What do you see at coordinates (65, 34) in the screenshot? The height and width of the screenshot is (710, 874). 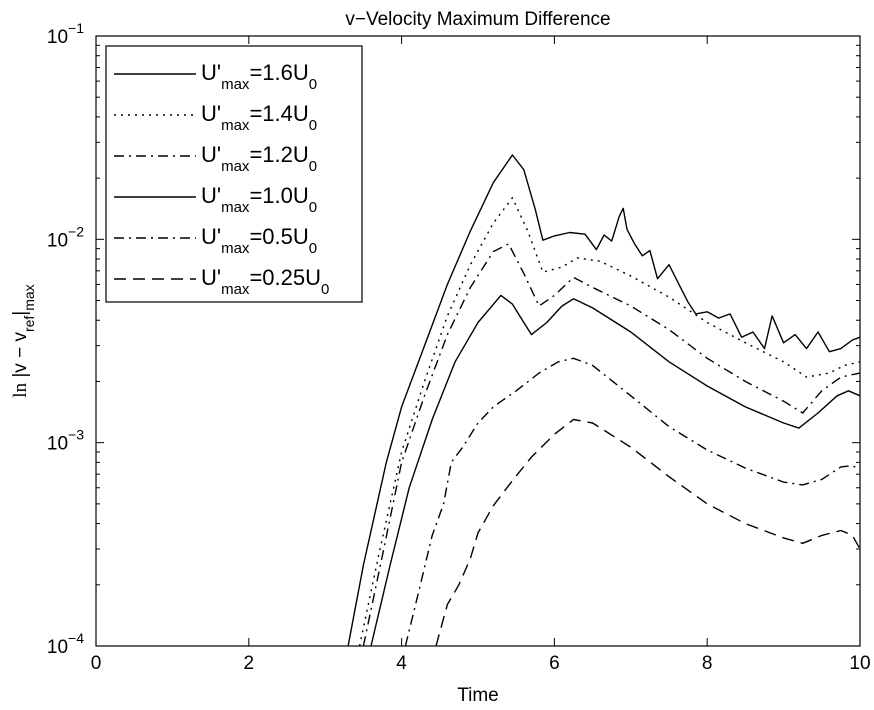 I see `y-tick-label: 10⁻¹` at bounding box center [65, 34].